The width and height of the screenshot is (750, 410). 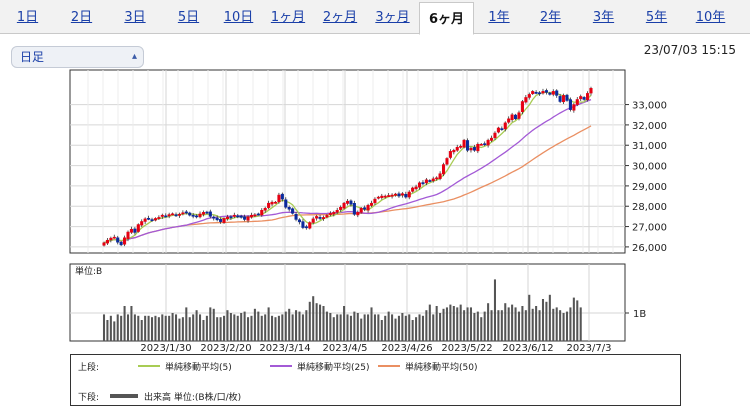 What do you see at coordinates (499, 17) in the screenshot?
I see `tab-10: 1年` at bounding box center [499, 17].